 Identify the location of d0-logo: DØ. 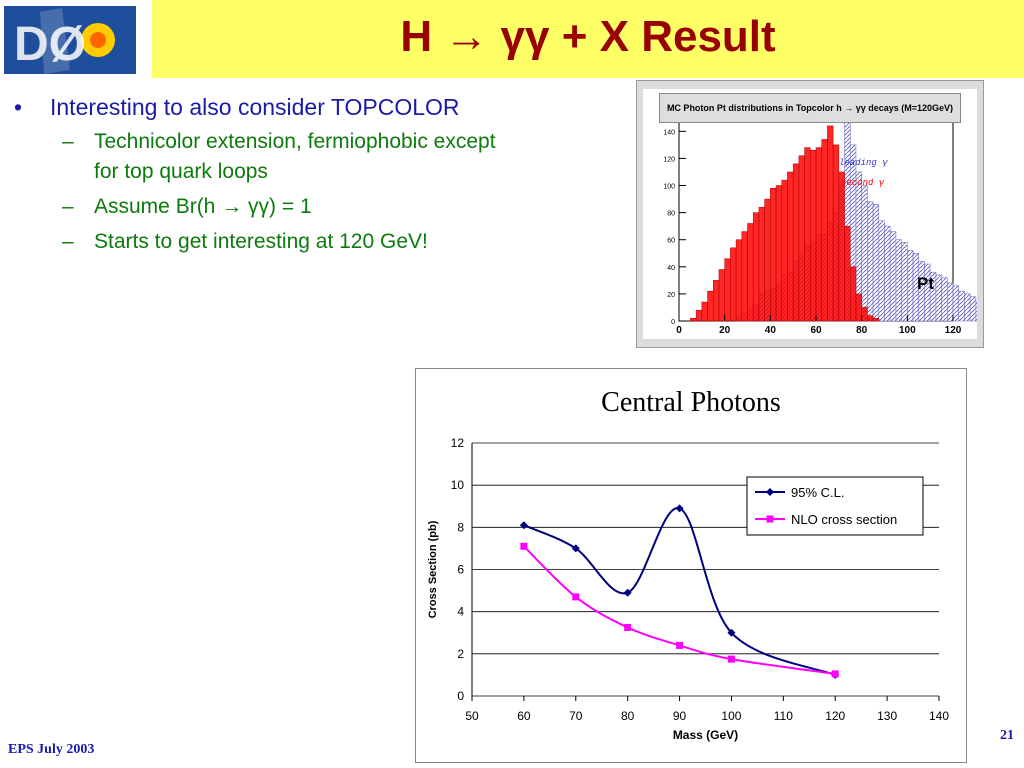
(76, 39).